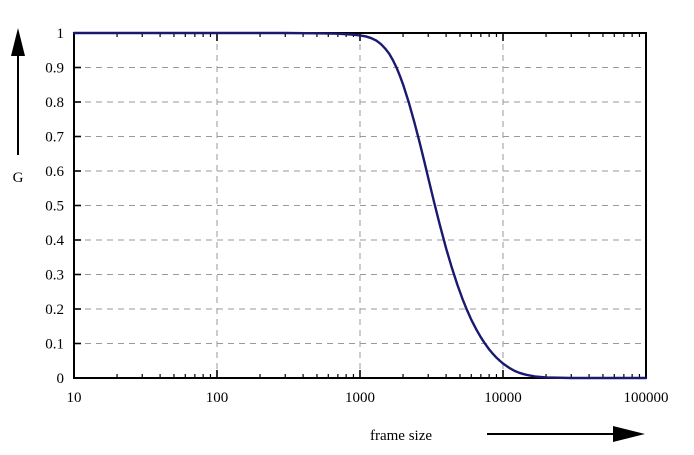  What do you see at coordinates (54, 310) in the screenshot?
I see `y-tick-label: 0.2` at bounding box center [54, 310].